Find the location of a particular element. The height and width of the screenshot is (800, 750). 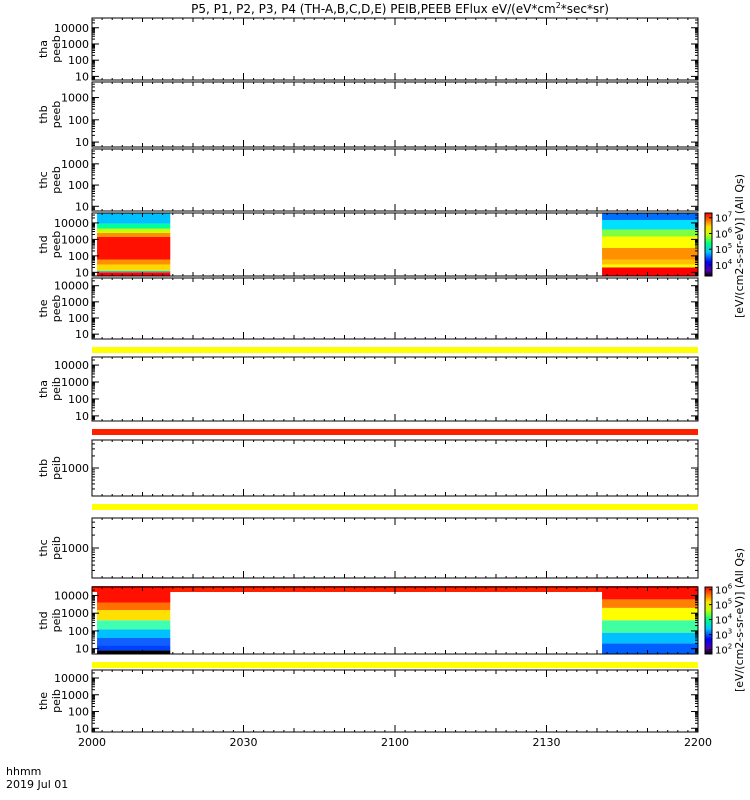

colorbar-tick-label: 10² is located at coordinates (723, 649).